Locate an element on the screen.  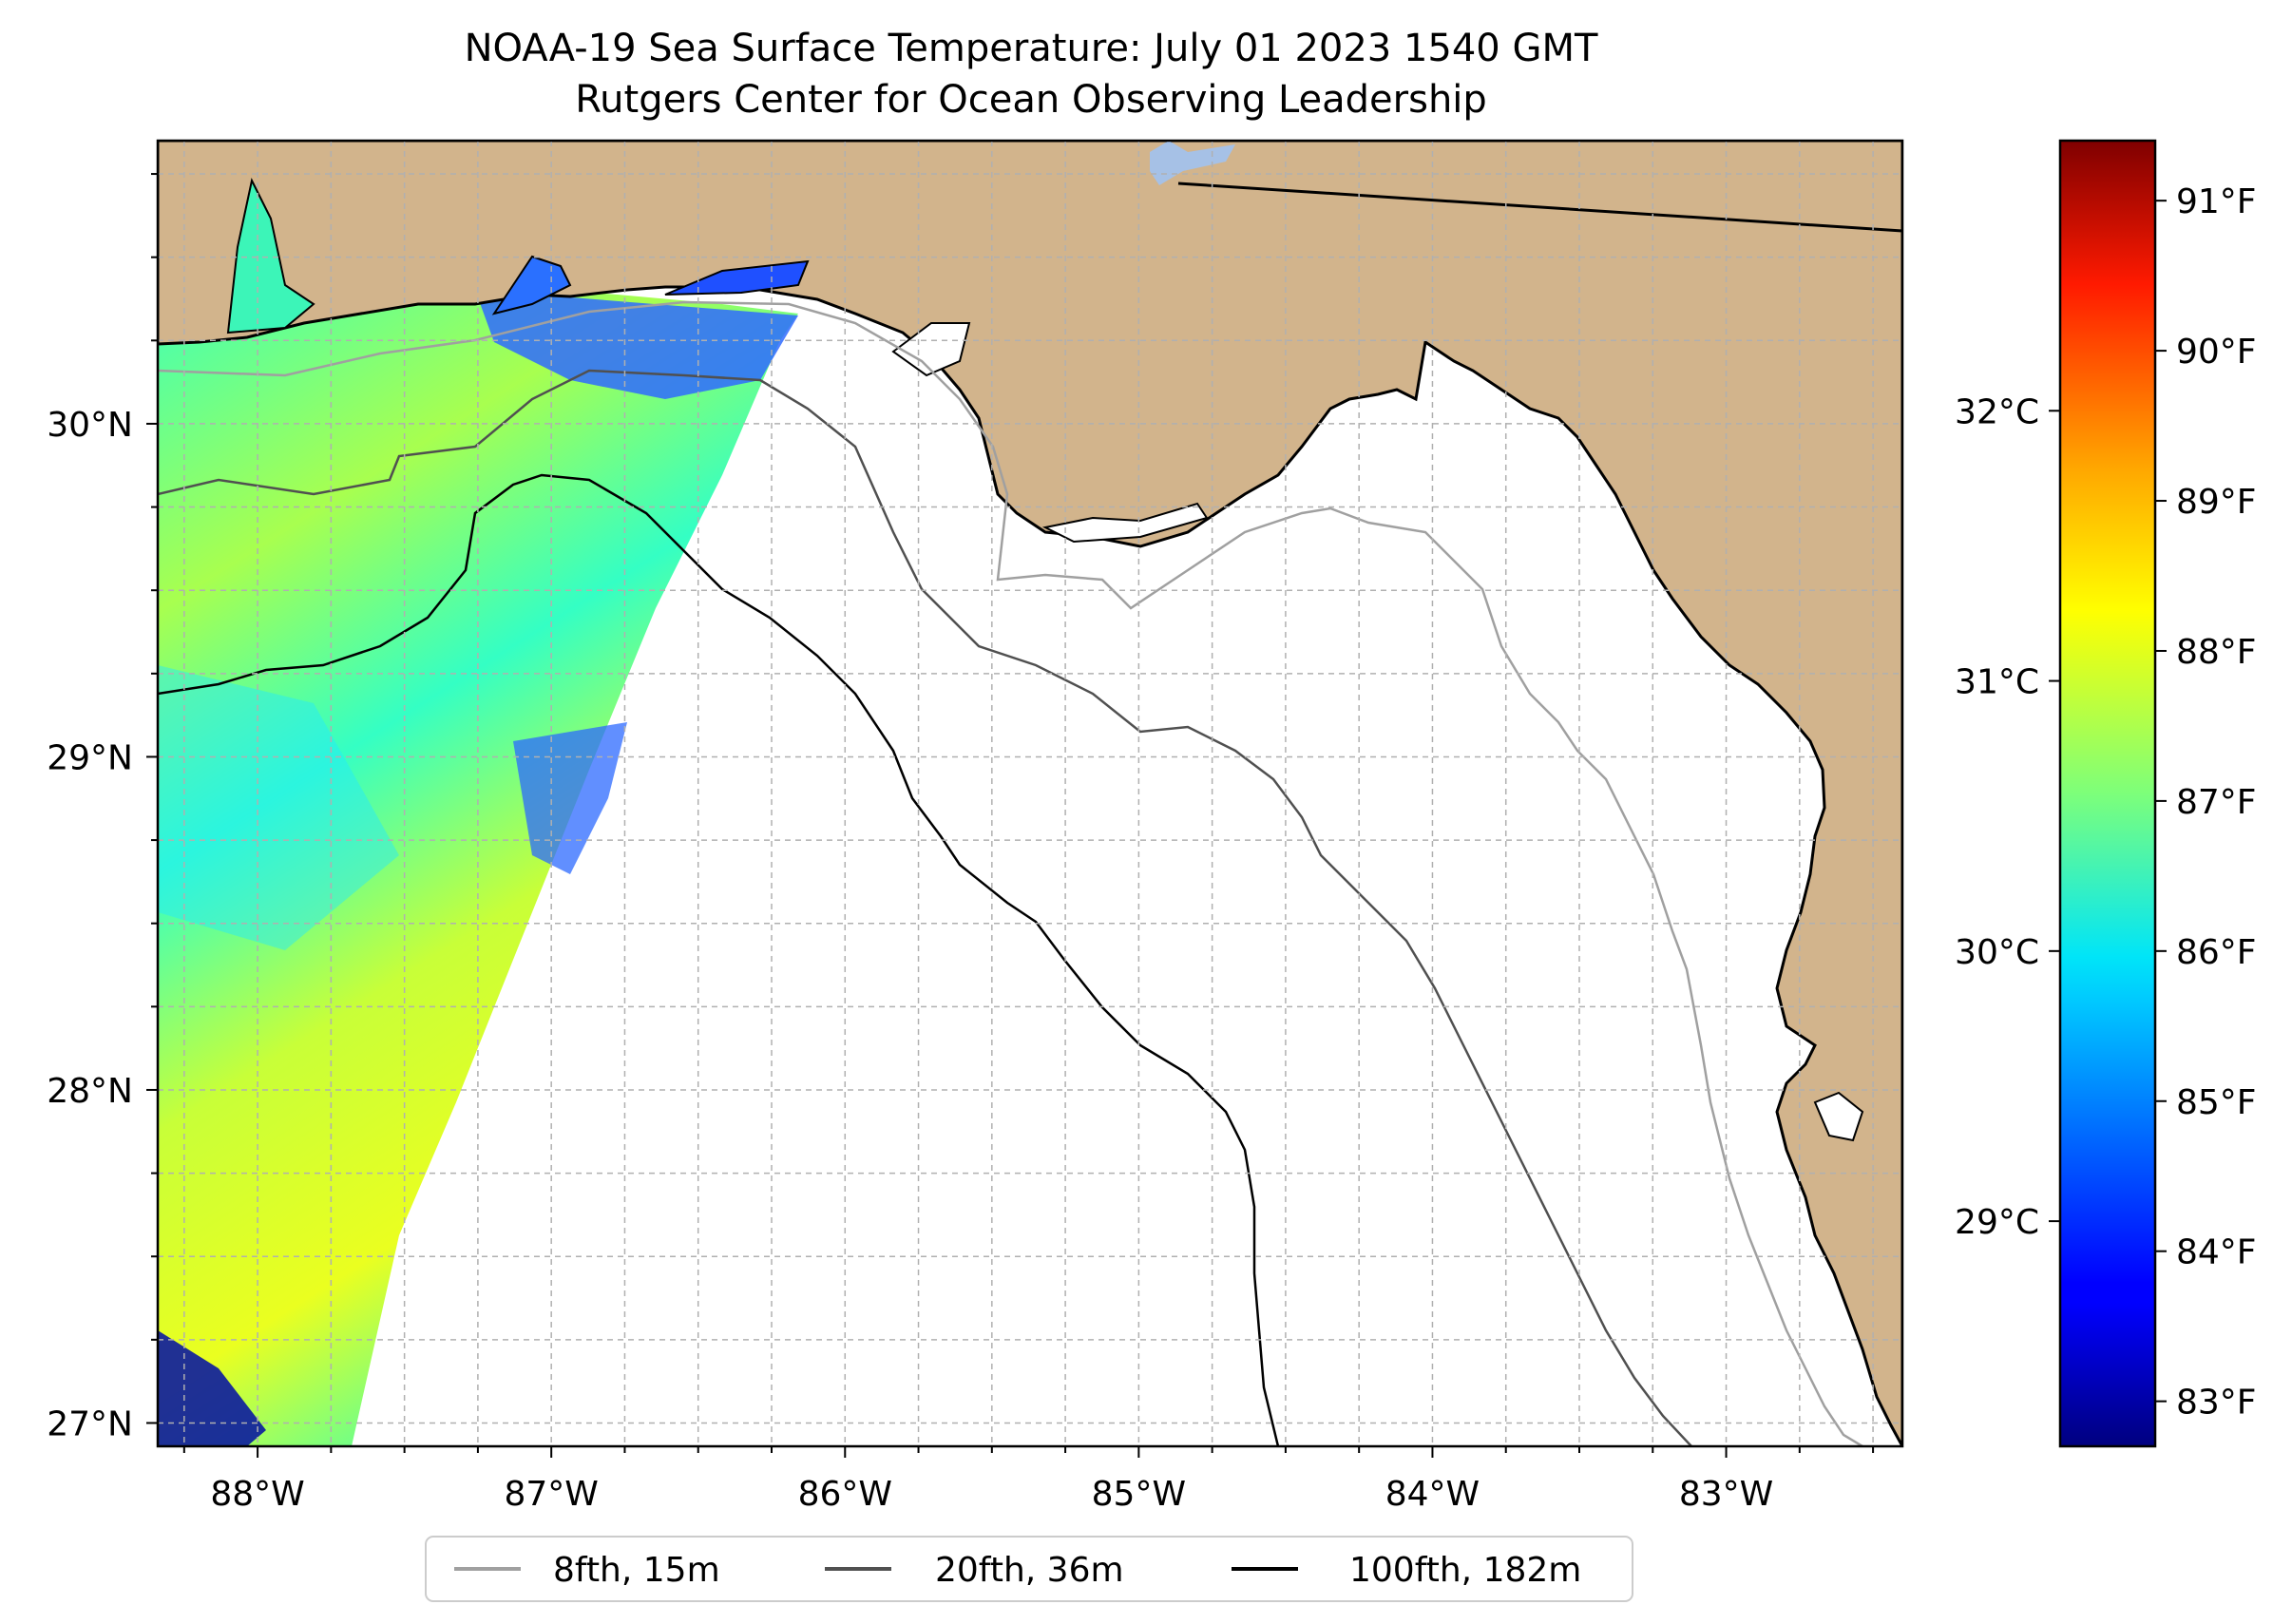
y-axis: 27°N 28°N 29°N 30°N is located at coordinates (102, 808).